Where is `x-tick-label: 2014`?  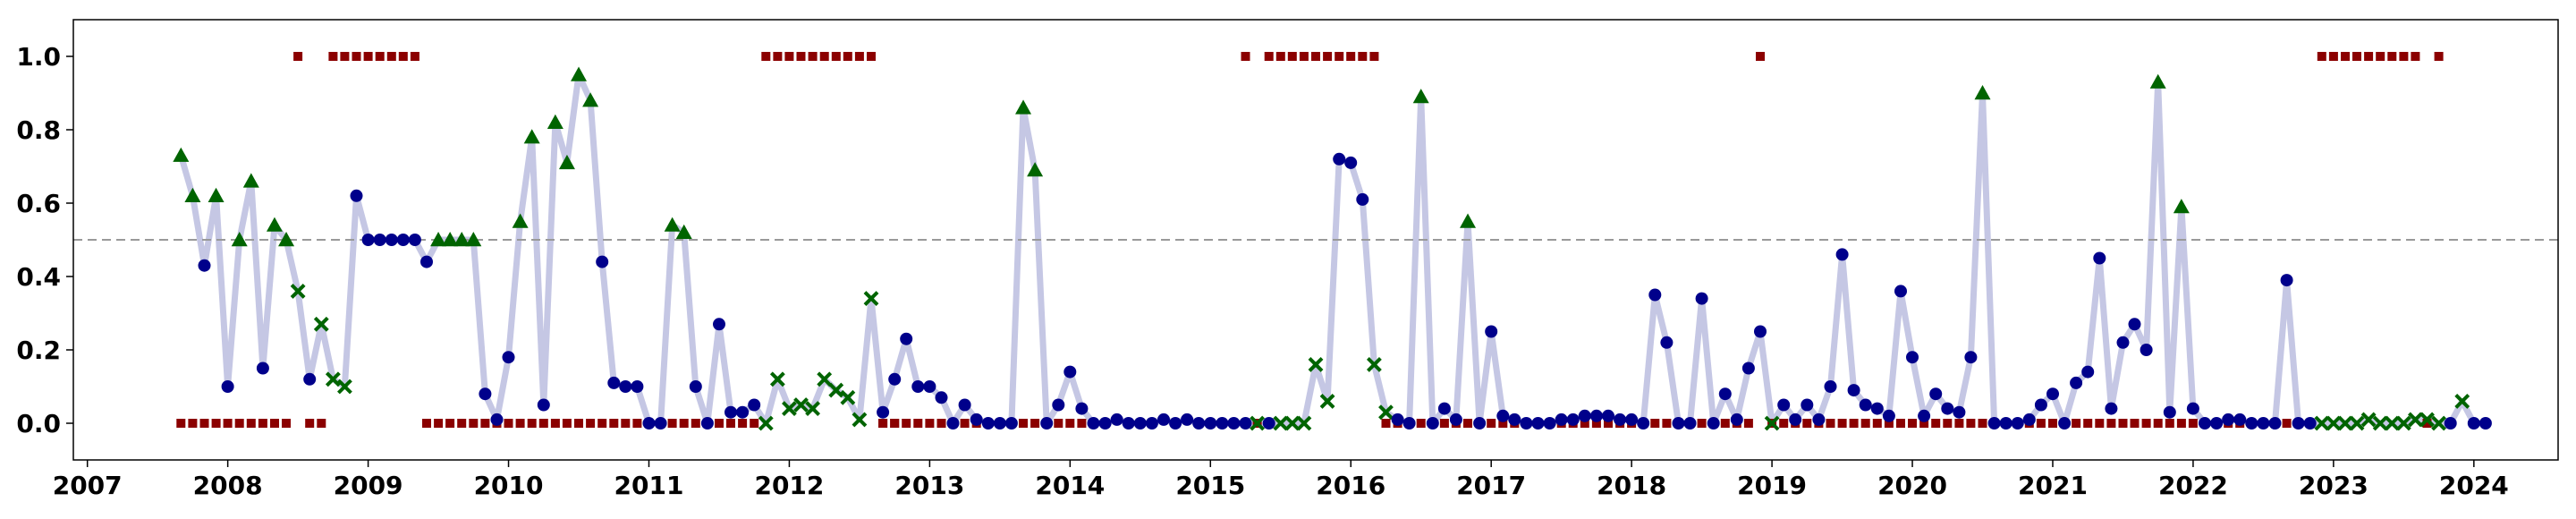
x-tick-label: 2014 is located at coordinates (1070, 485).